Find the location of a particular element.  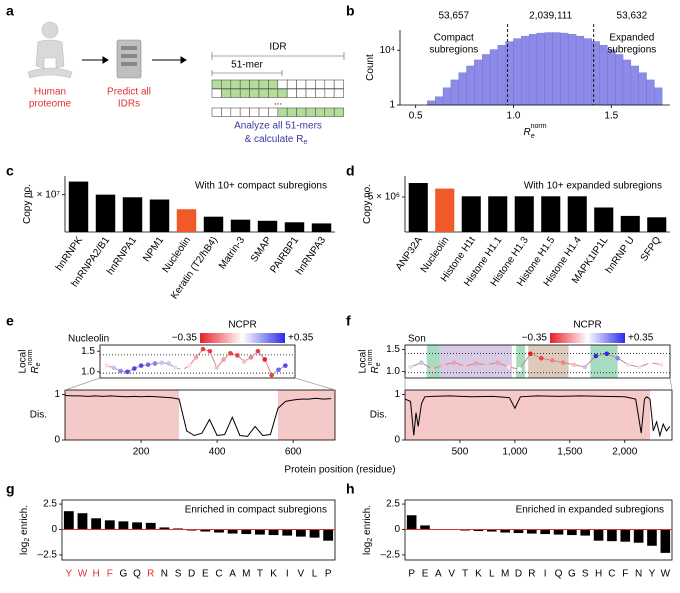

disorder-label: Dis. is located at coordinates (378, 415).